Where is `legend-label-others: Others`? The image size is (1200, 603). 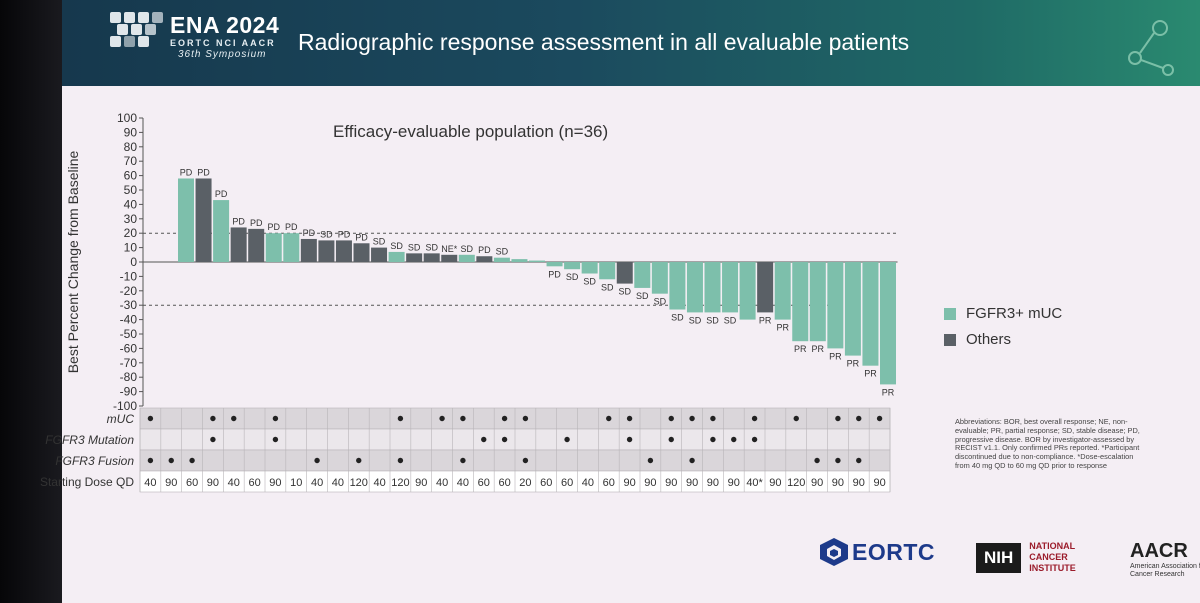
legend-label-others: Others is located at coordinates (989, 339).